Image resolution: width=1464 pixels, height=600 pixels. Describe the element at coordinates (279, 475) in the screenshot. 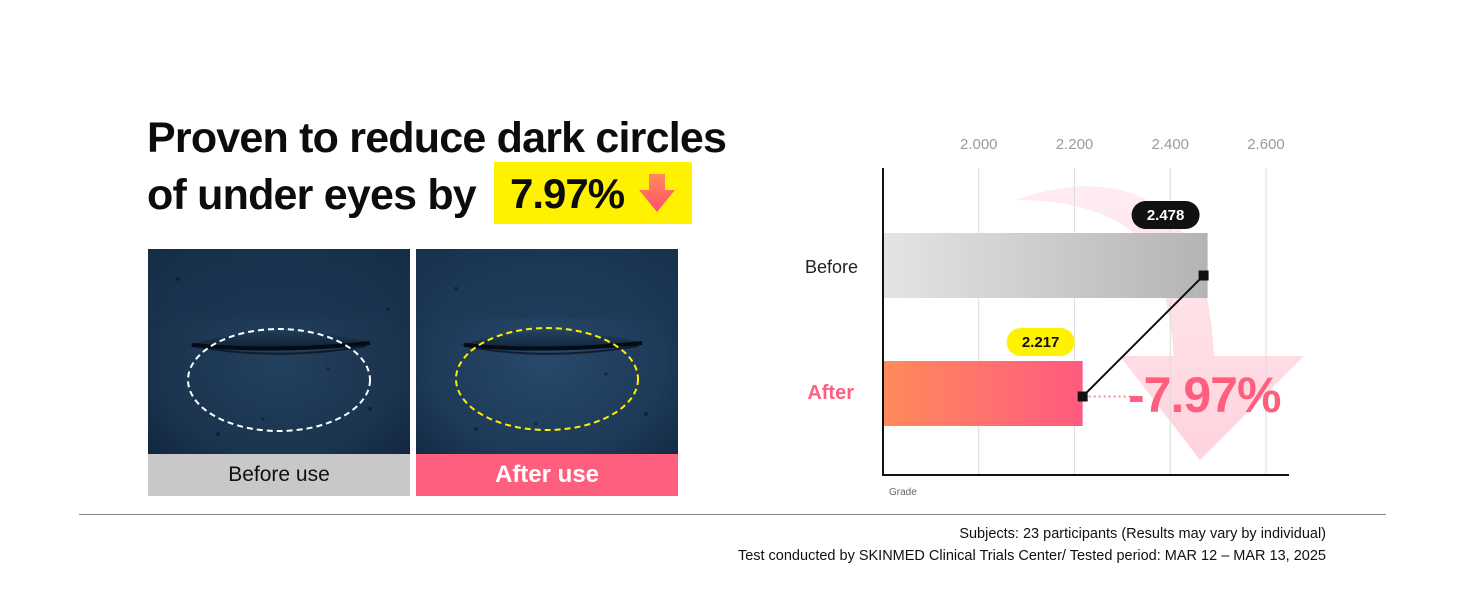

I see `before-caption: Before use` at that location.